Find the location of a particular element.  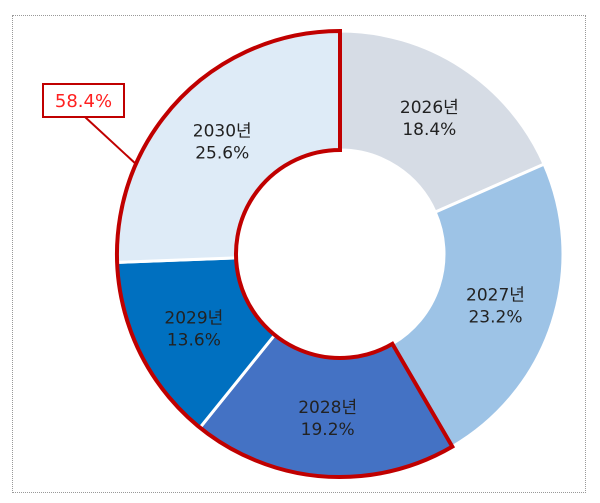

slice-value-label: 18.4% is located at coordinates (429, 130).